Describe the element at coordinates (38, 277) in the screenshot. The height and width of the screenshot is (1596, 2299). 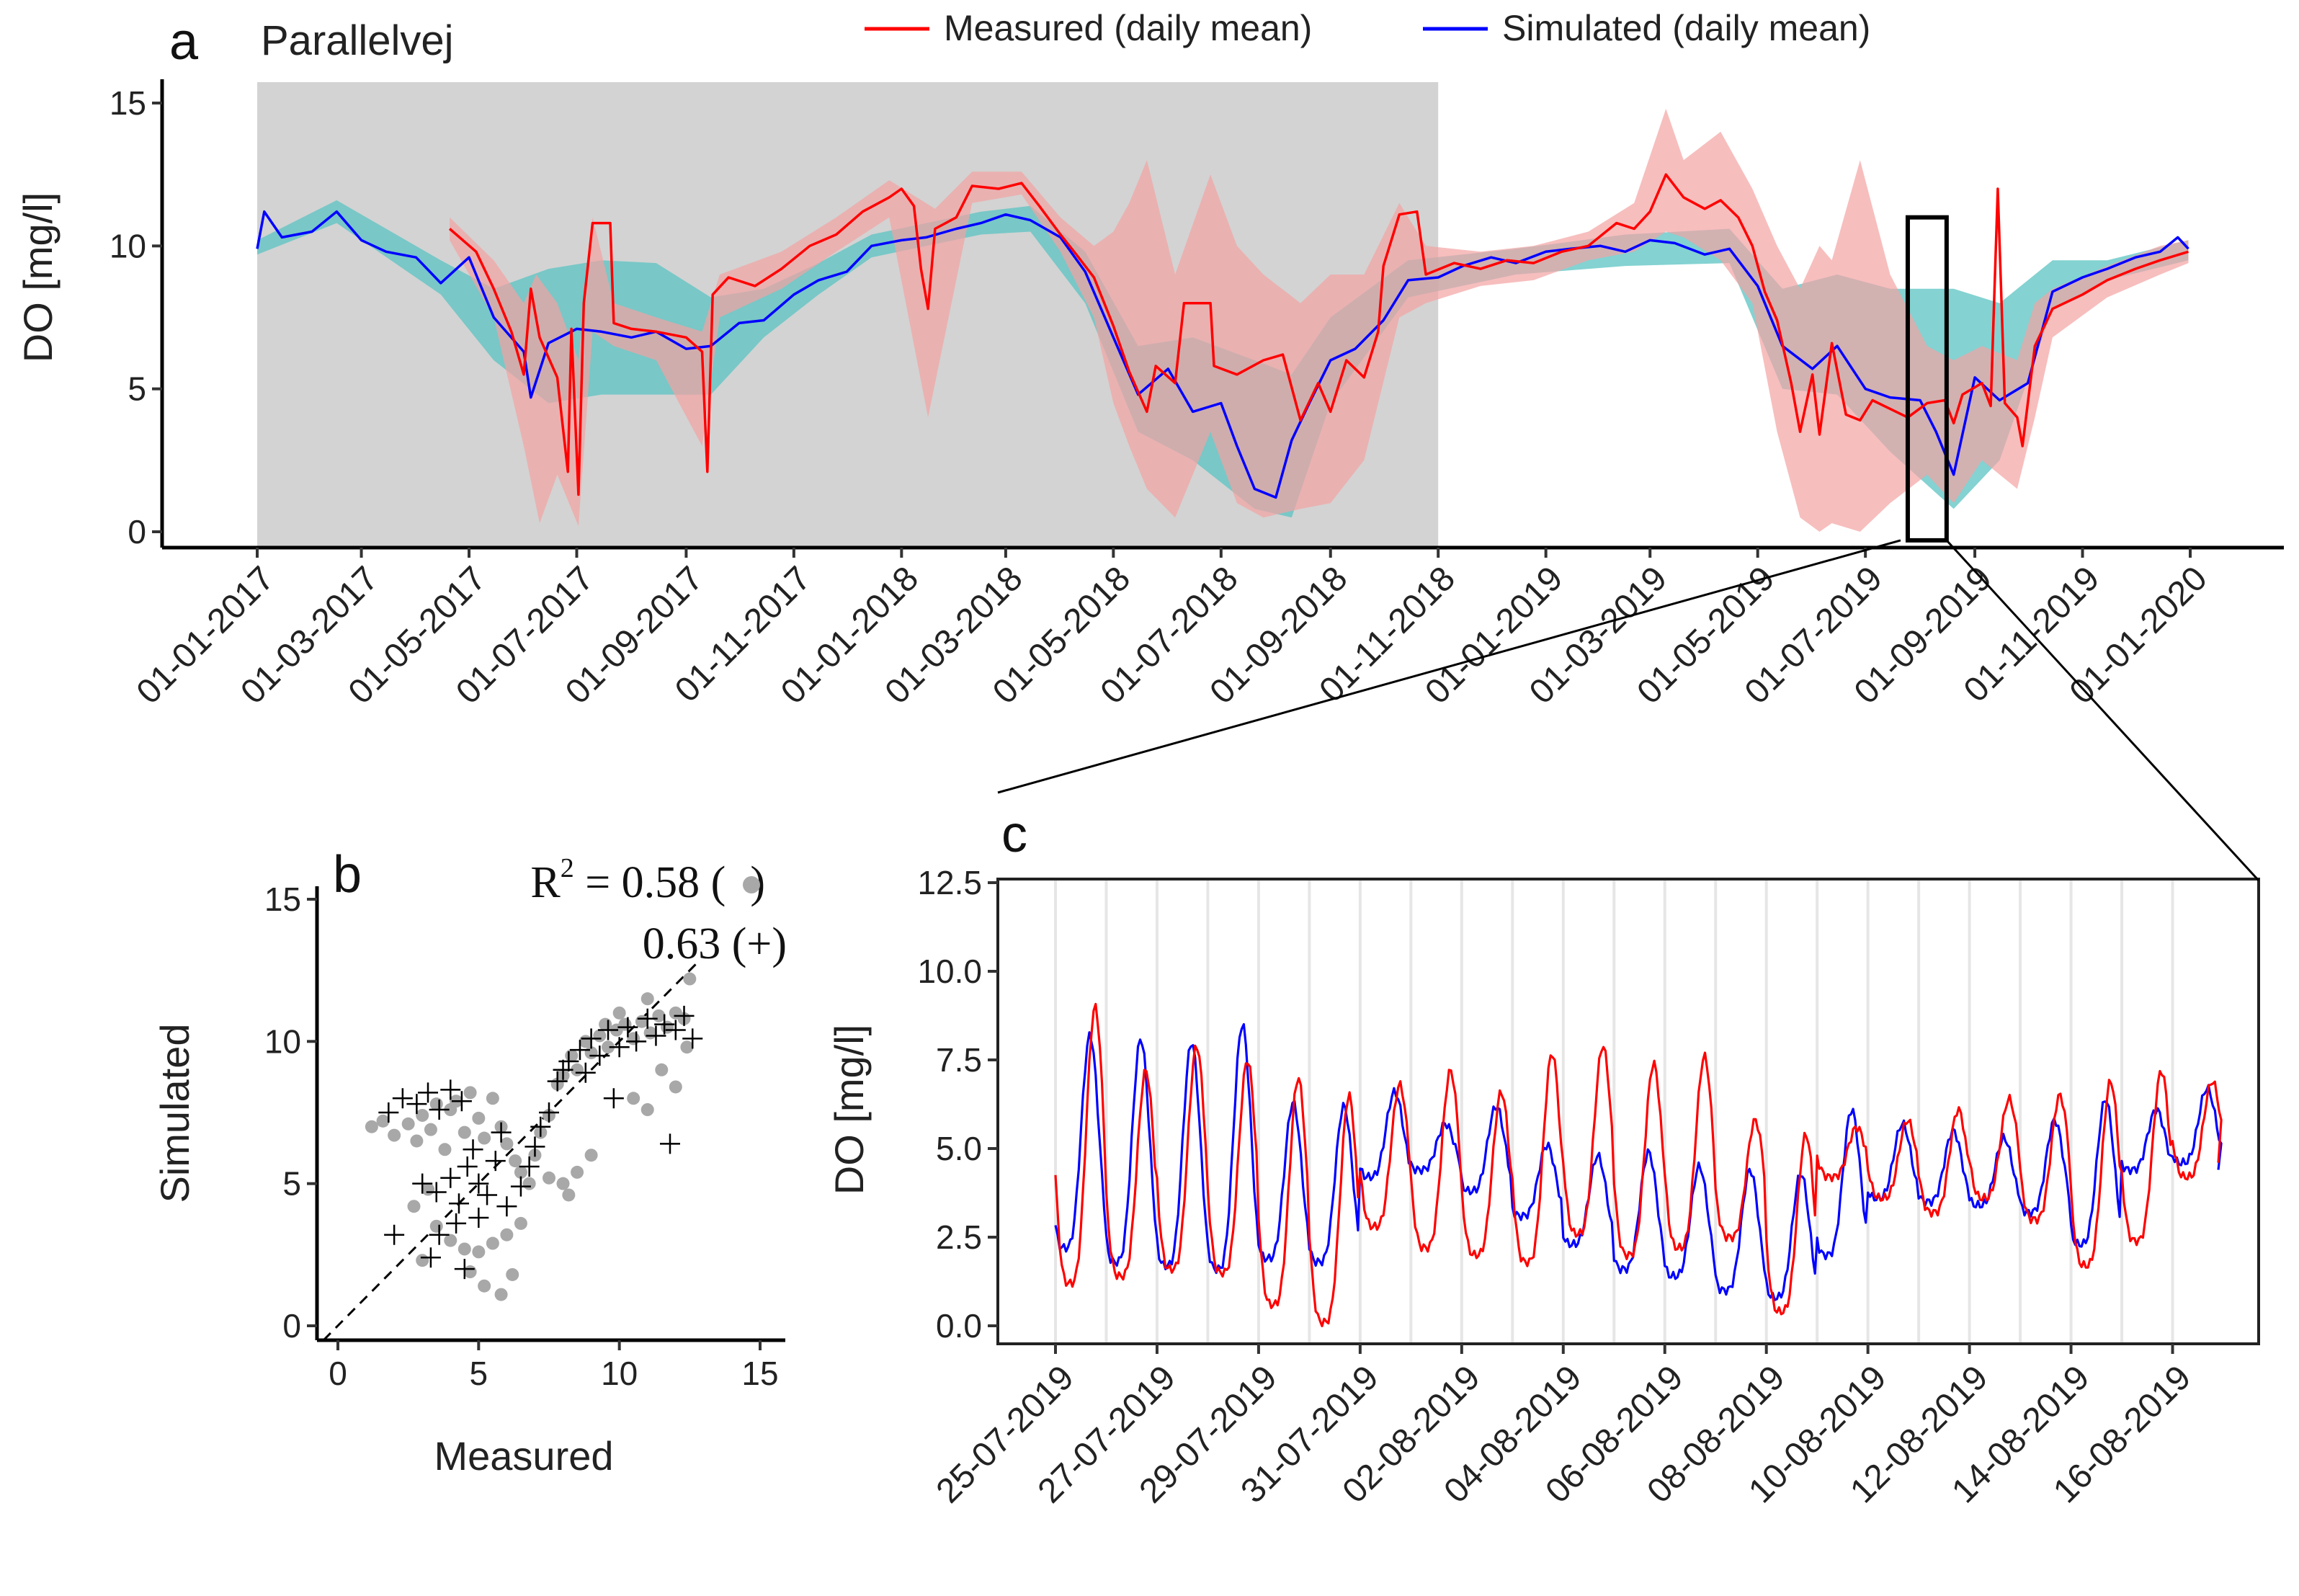
I see `panel-a-ylabel: DO [mg/l]` at that location.